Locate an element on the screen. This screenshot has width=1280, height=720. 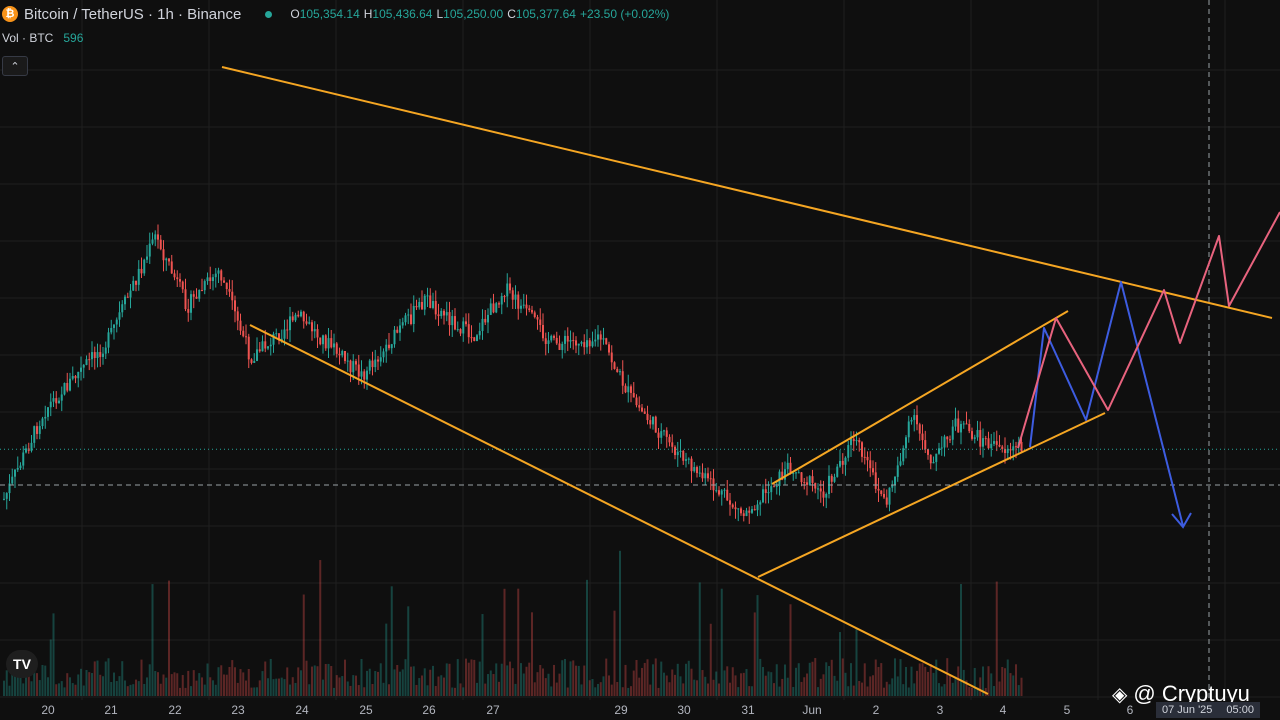
x-tick-label: 5 is located at coordinates (1067, 710).